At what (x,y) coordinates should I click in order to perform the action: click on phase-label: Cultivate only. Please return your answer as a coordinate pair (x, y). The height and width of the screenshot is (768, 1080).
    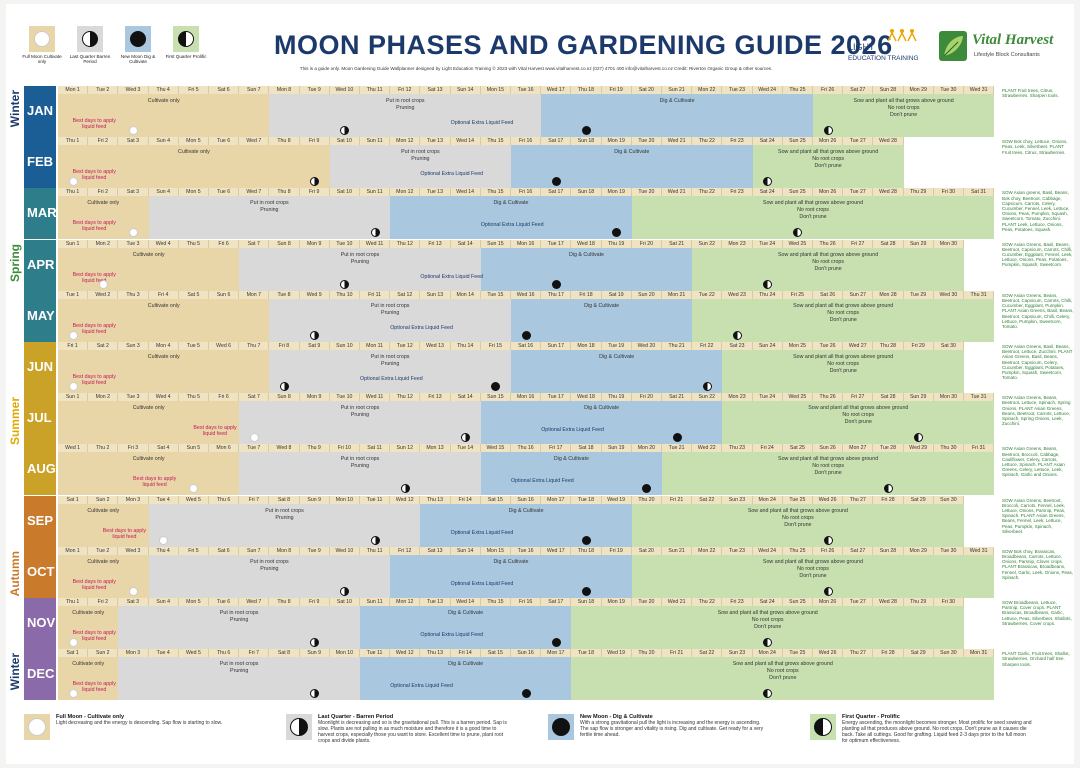
    Looking at the image, I should click on (88, 613).